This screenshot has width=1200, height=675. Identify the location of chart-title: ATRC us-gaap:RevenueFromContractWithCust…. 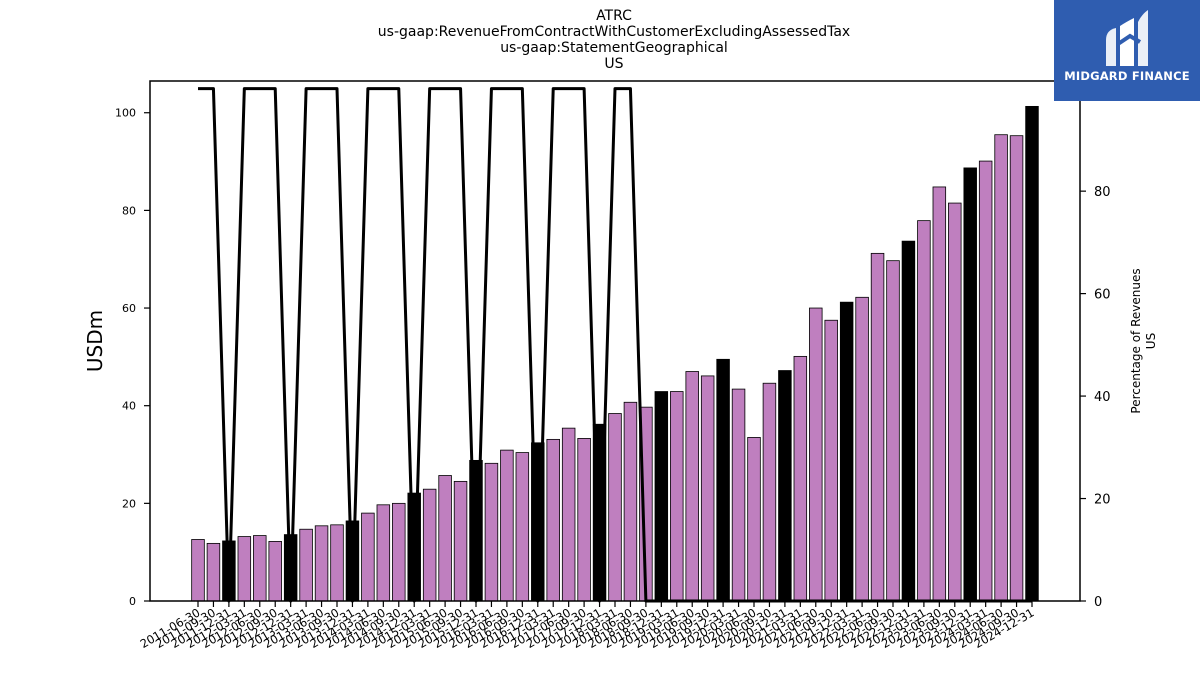
(614, 40).